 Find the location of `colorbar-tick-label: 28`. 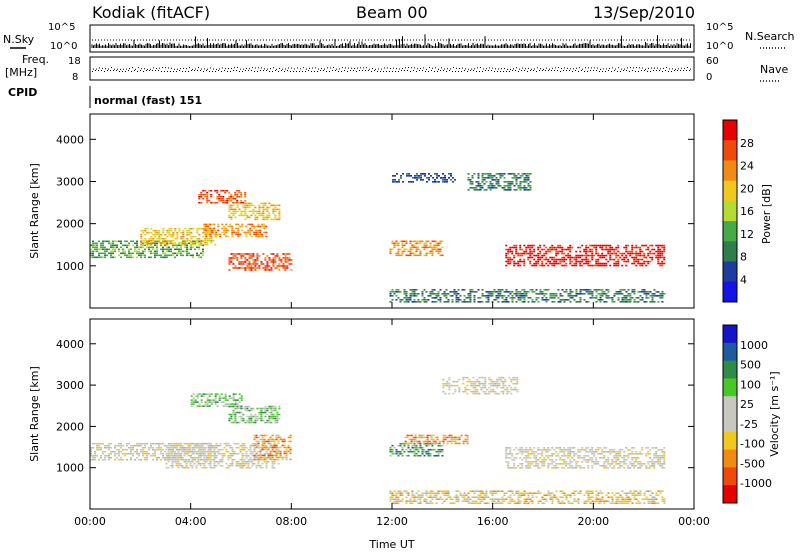

colorbar-tick-label: 28 is located at coordinates (747, 143).